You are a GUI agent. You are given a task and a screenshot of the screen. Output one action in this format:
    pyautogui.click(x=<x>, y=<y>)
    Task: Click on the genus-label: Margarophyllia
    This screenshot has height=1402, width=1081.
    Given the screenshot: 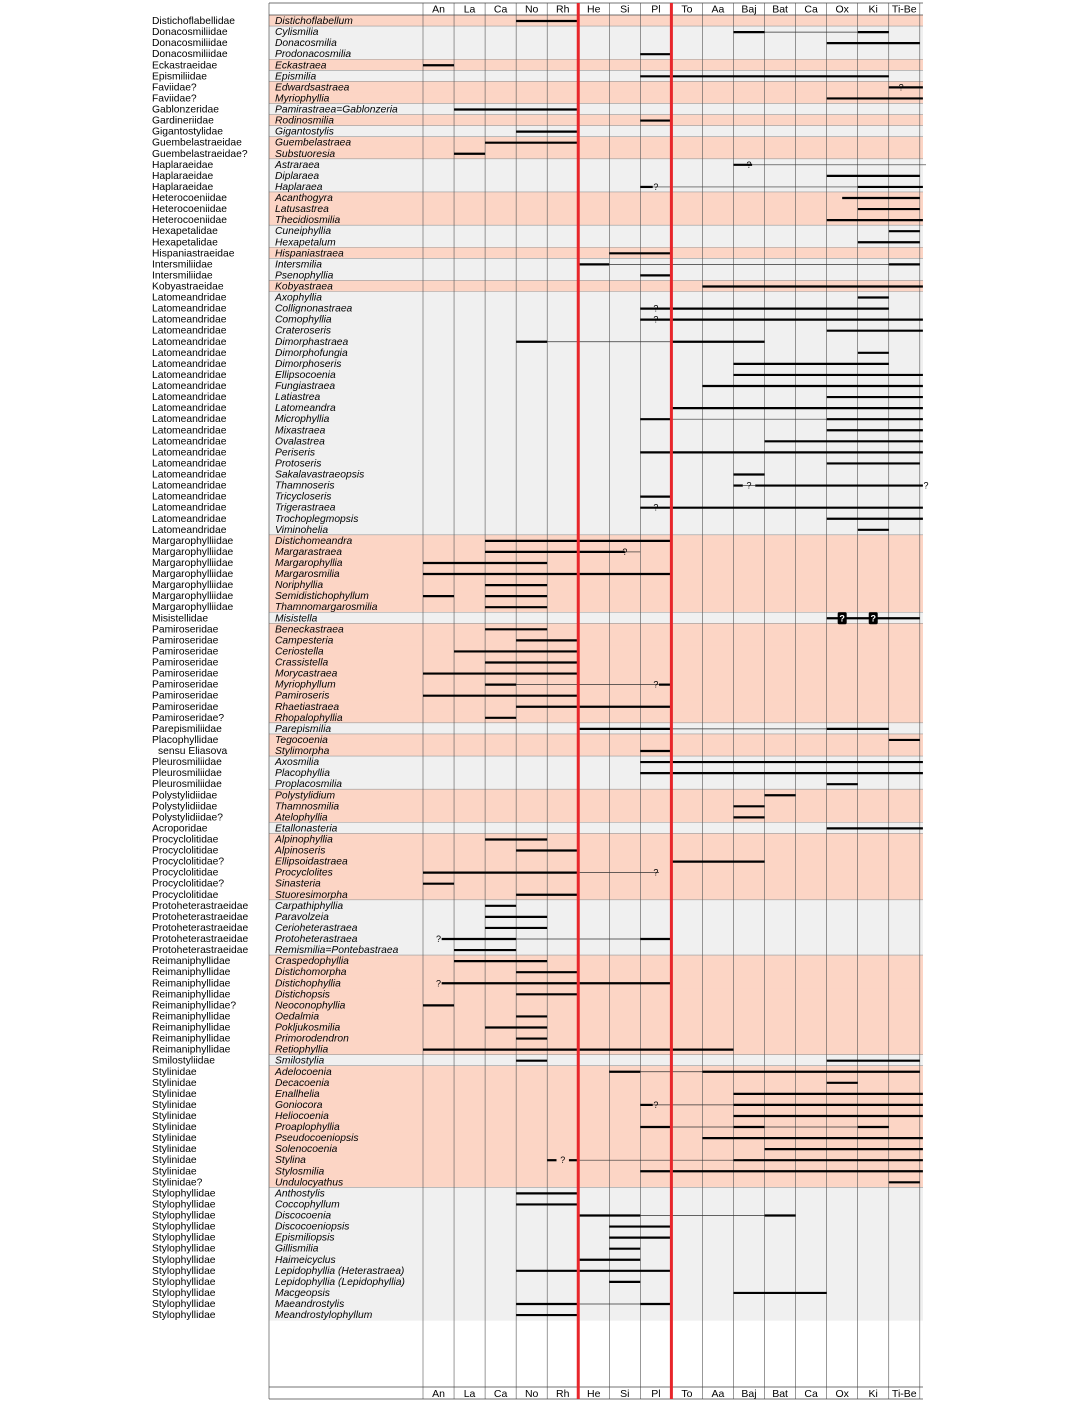 What is the action you would take?
    pyautogui.click(x=309, y=563)
    